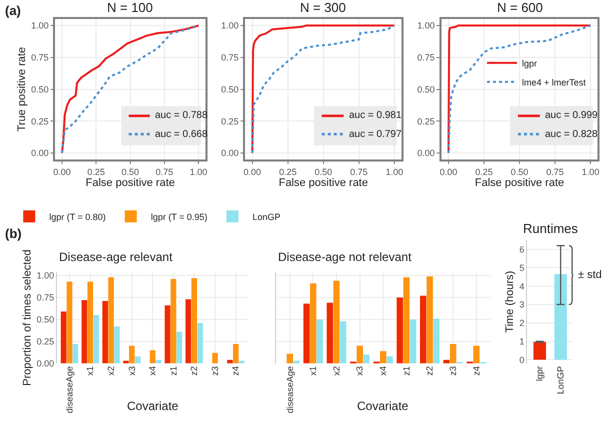 Image resolution: width=613 pixels, height=425 pixels. I want to click on annotation: auc = 0.668, so click(181, 134).